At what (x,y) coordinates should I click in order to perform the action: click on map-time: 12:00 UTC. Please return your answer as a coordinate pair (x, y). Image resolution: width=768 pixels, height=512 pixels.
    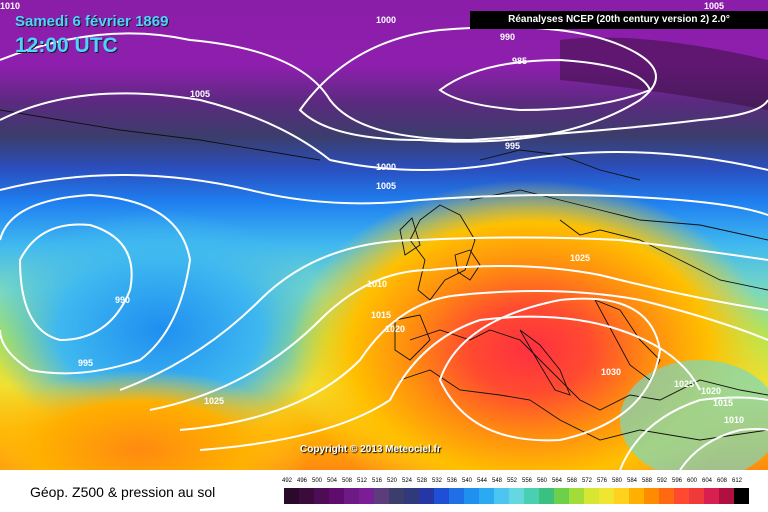
    Looking at the image, I should click on (66, 45).